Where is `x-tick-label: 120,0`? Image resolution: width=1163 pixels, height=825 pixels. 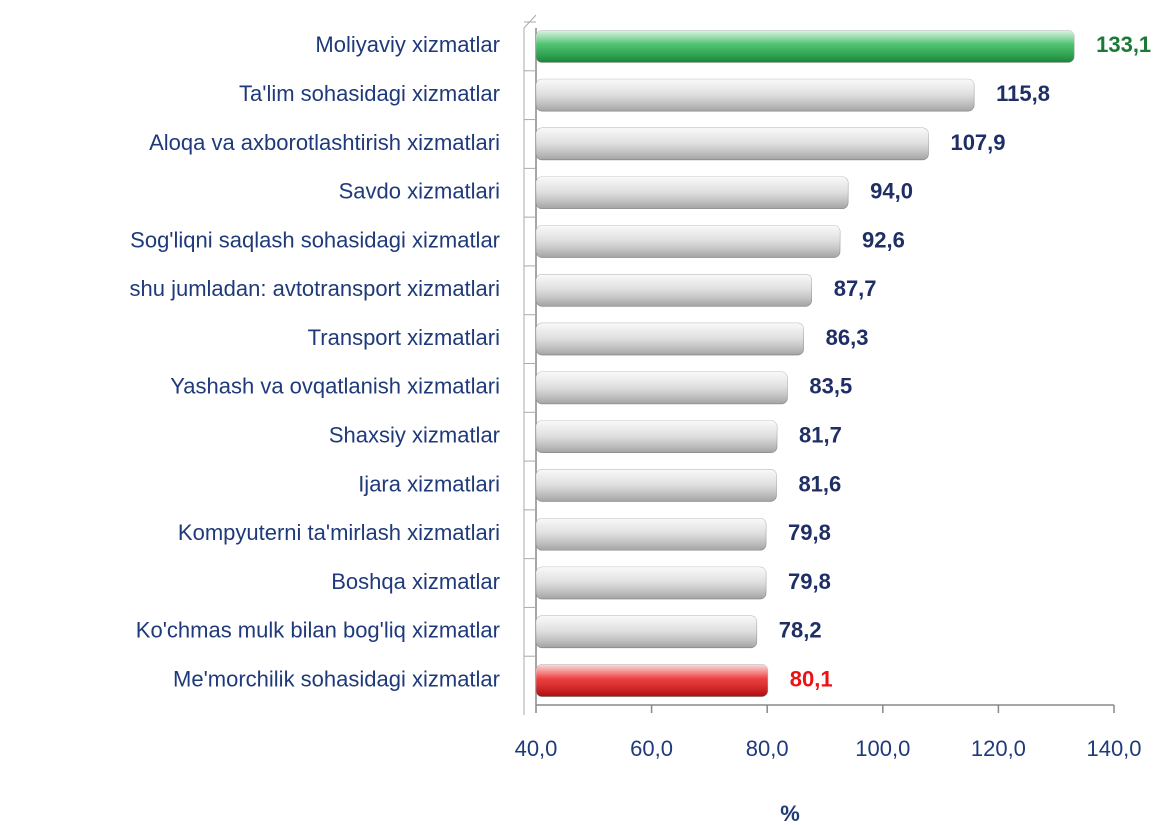
x-tick-label: 120,0 is located at coordinates (998, 748).